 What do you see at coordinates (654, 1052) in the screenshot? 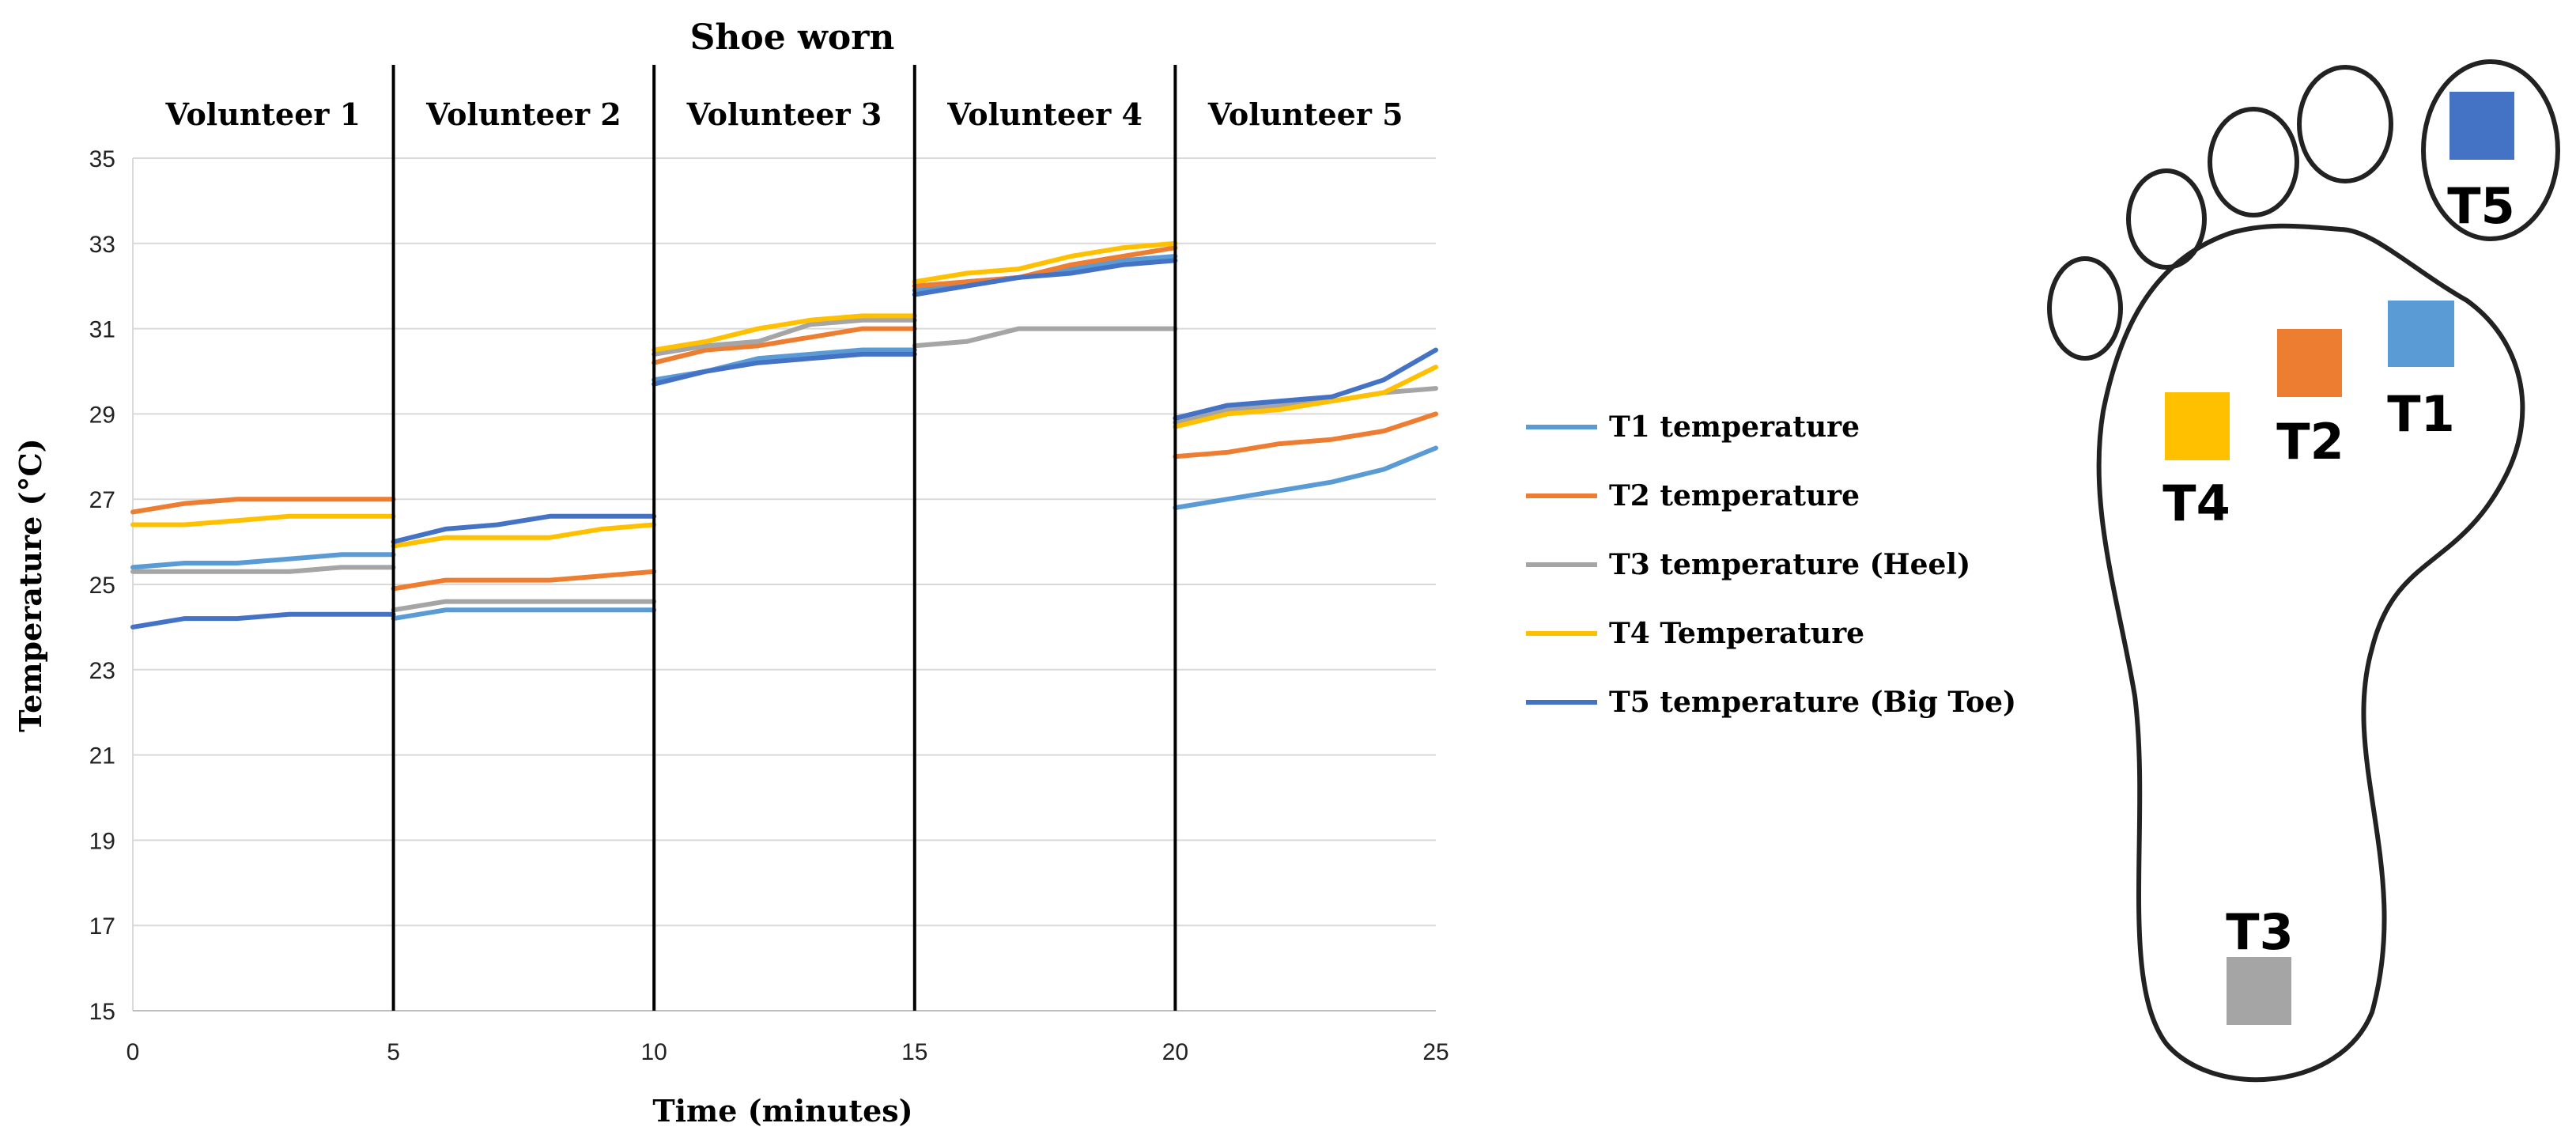
I see `x-tick-10: 10` at bounding box center [654, 1052].